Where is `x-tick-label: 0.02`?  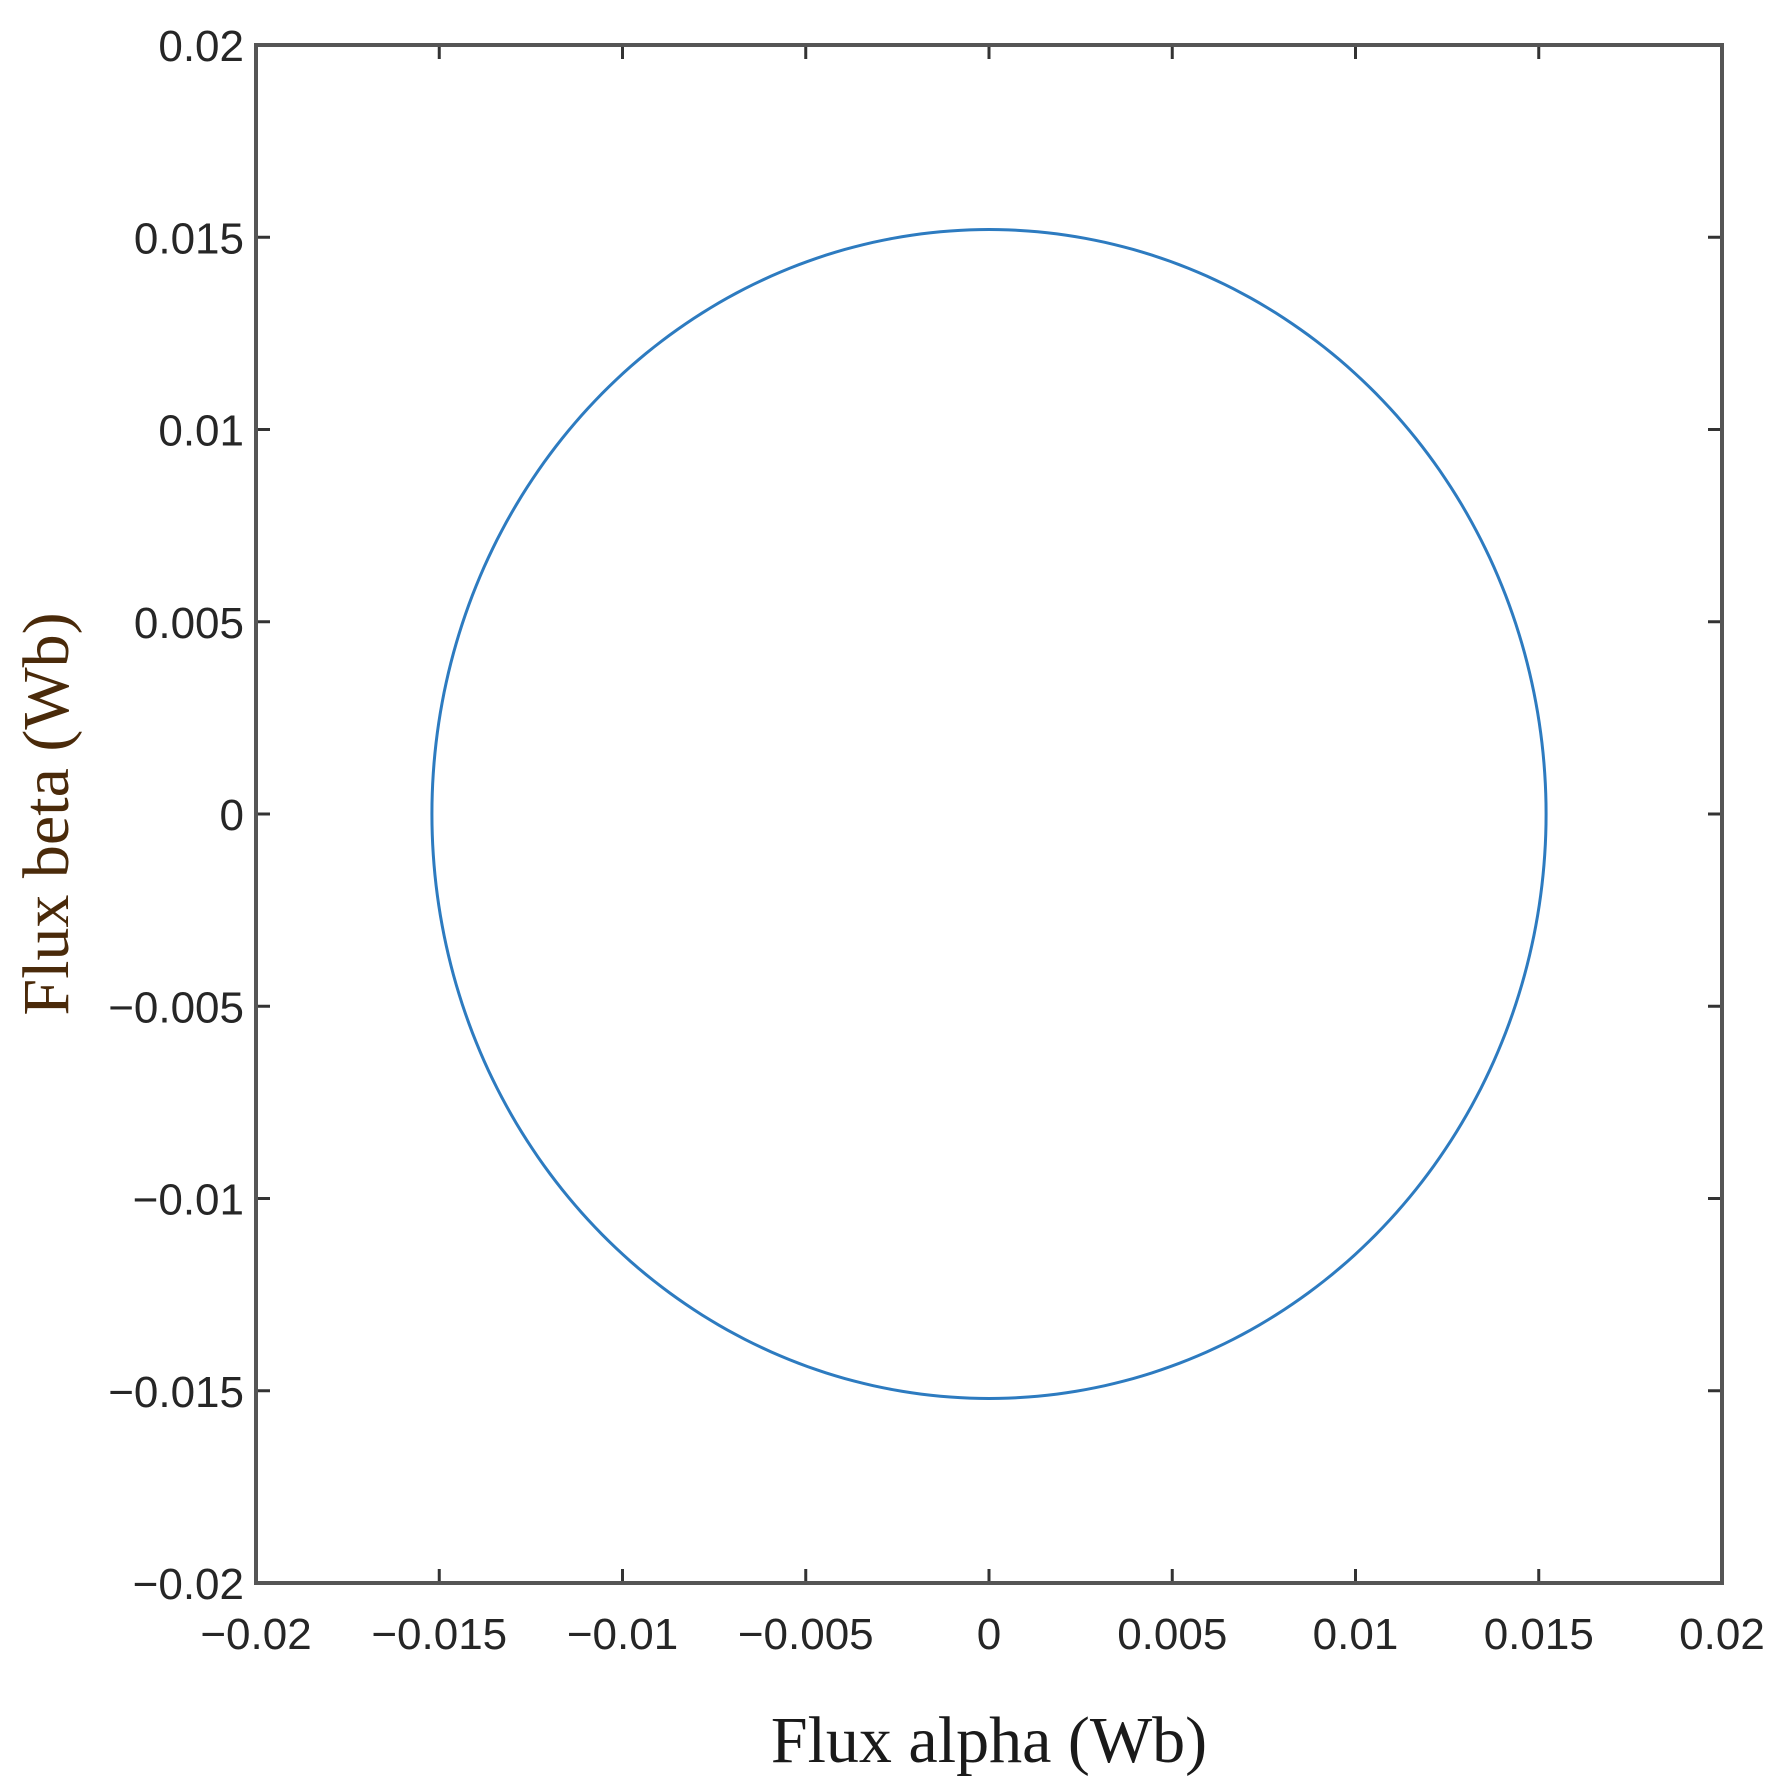
x-tick-label: 0.02 is located at coordinates (1722, 1634).